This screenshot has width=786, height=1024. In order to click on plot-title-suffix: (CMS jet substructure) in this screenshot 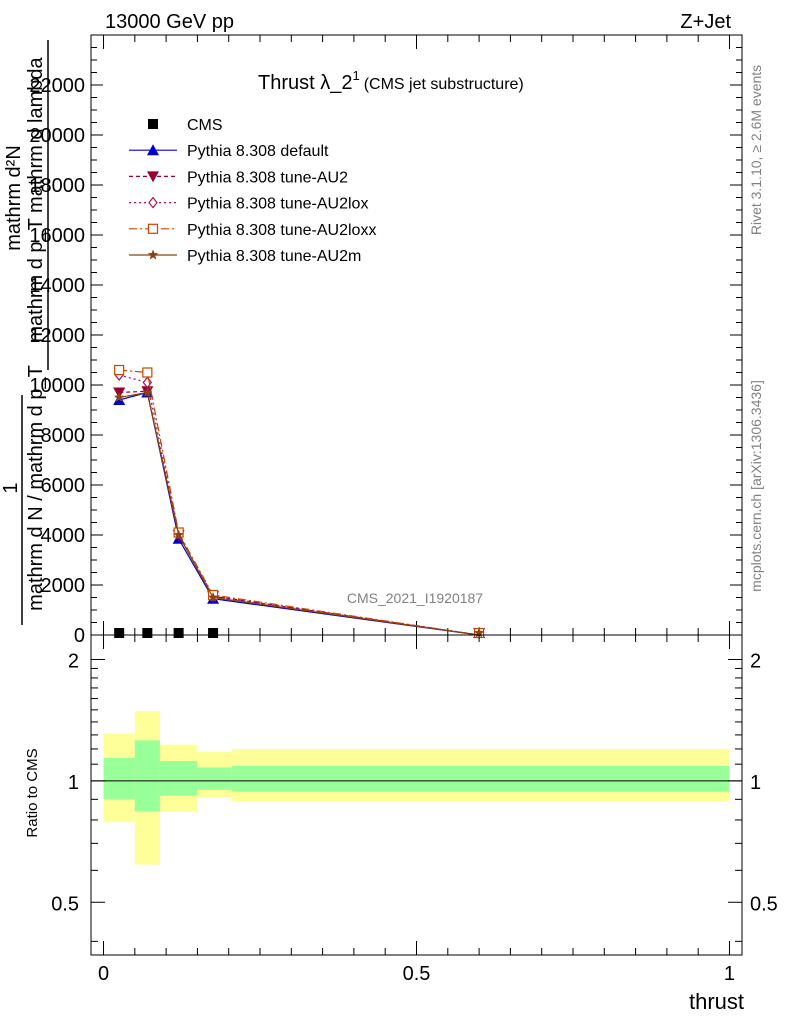, I will do `click(444, 84)`.